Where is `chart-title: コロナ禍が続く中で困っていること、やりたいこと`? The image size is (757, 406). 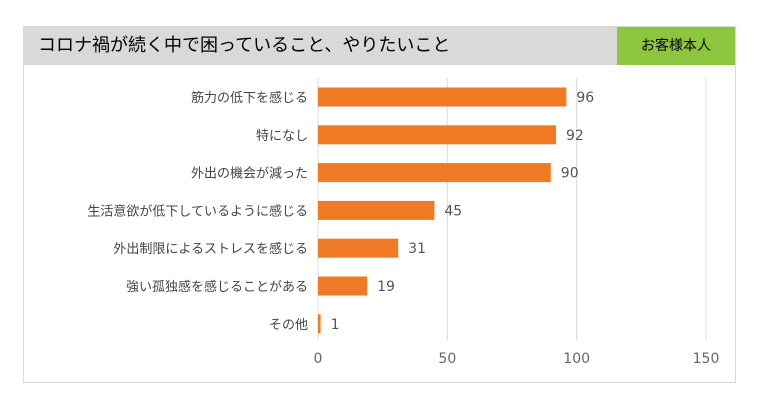 chart-title: コロナ禍が続く中で困っていること、やりたいこと is located at coordinates (244, 45).